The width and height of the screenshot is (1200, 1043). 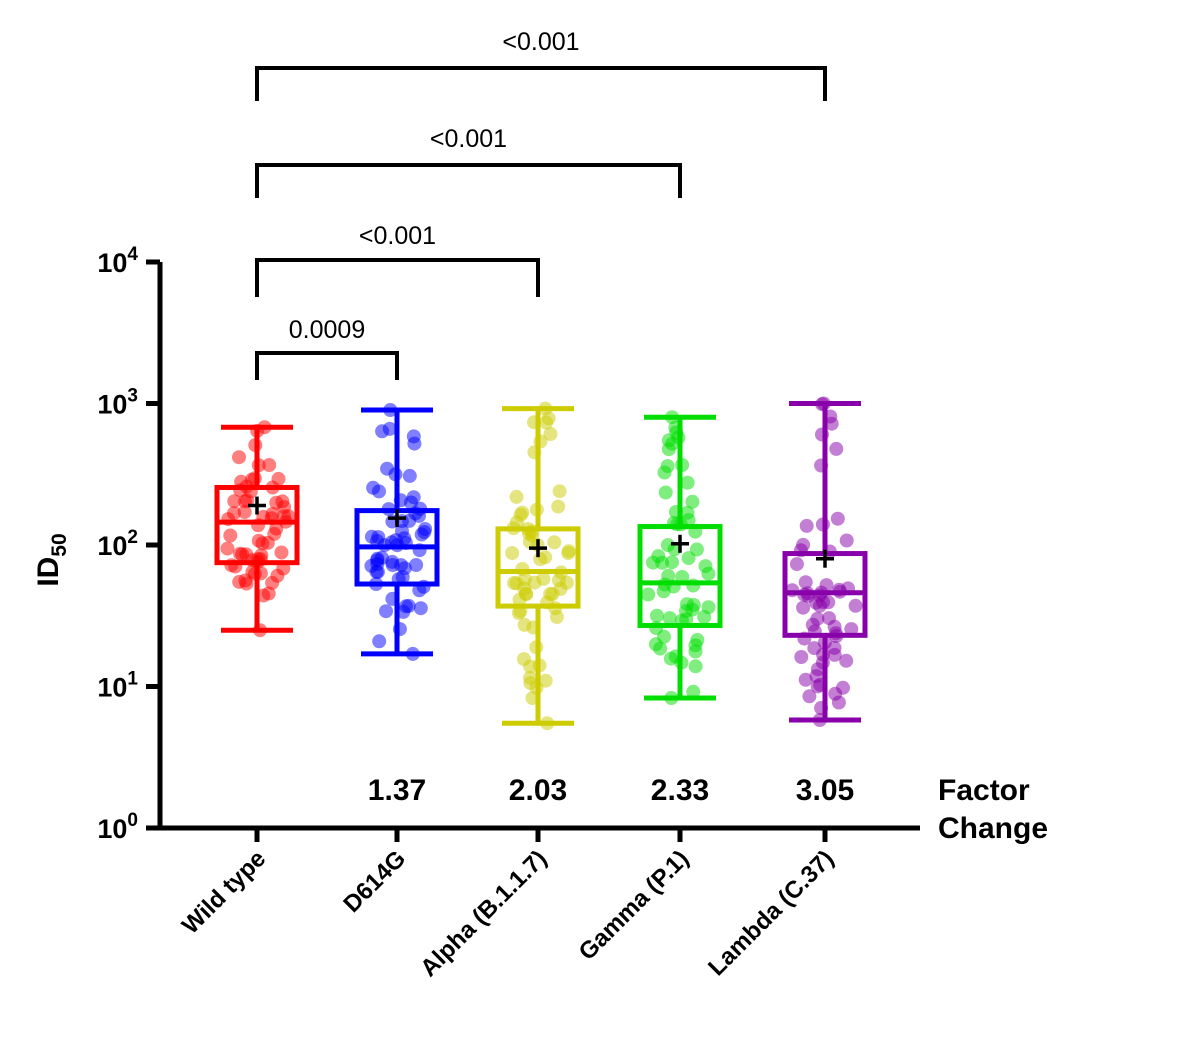 What do you see at coordinates (771, 913) in the screenshot?
I see `category-label: Lambda (C.37)` at bounding box center [771, 913].